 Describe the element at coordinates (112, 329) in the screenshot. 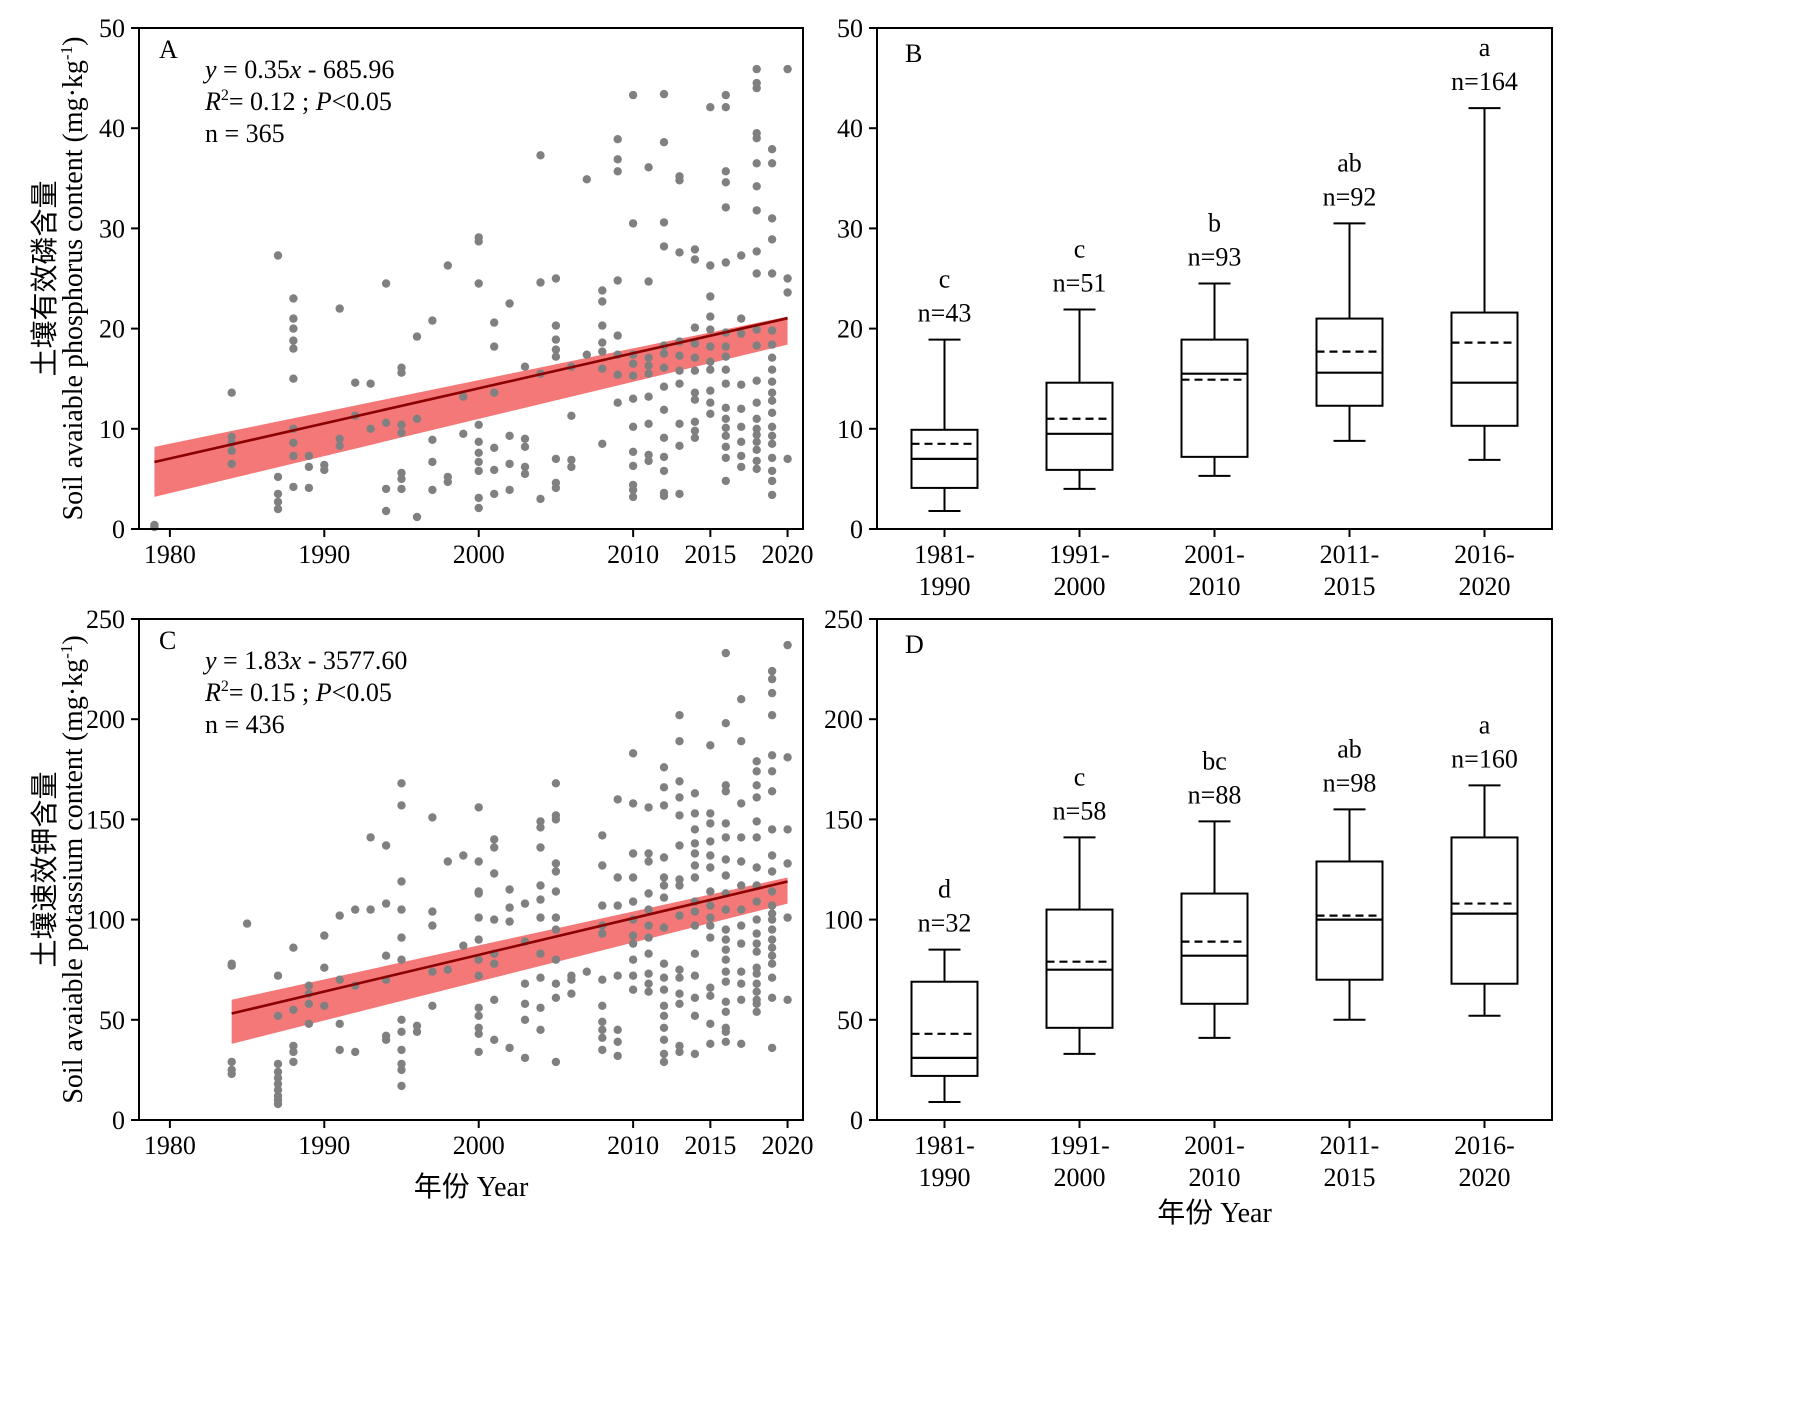

I see `y-tick-label: 20` at that location.